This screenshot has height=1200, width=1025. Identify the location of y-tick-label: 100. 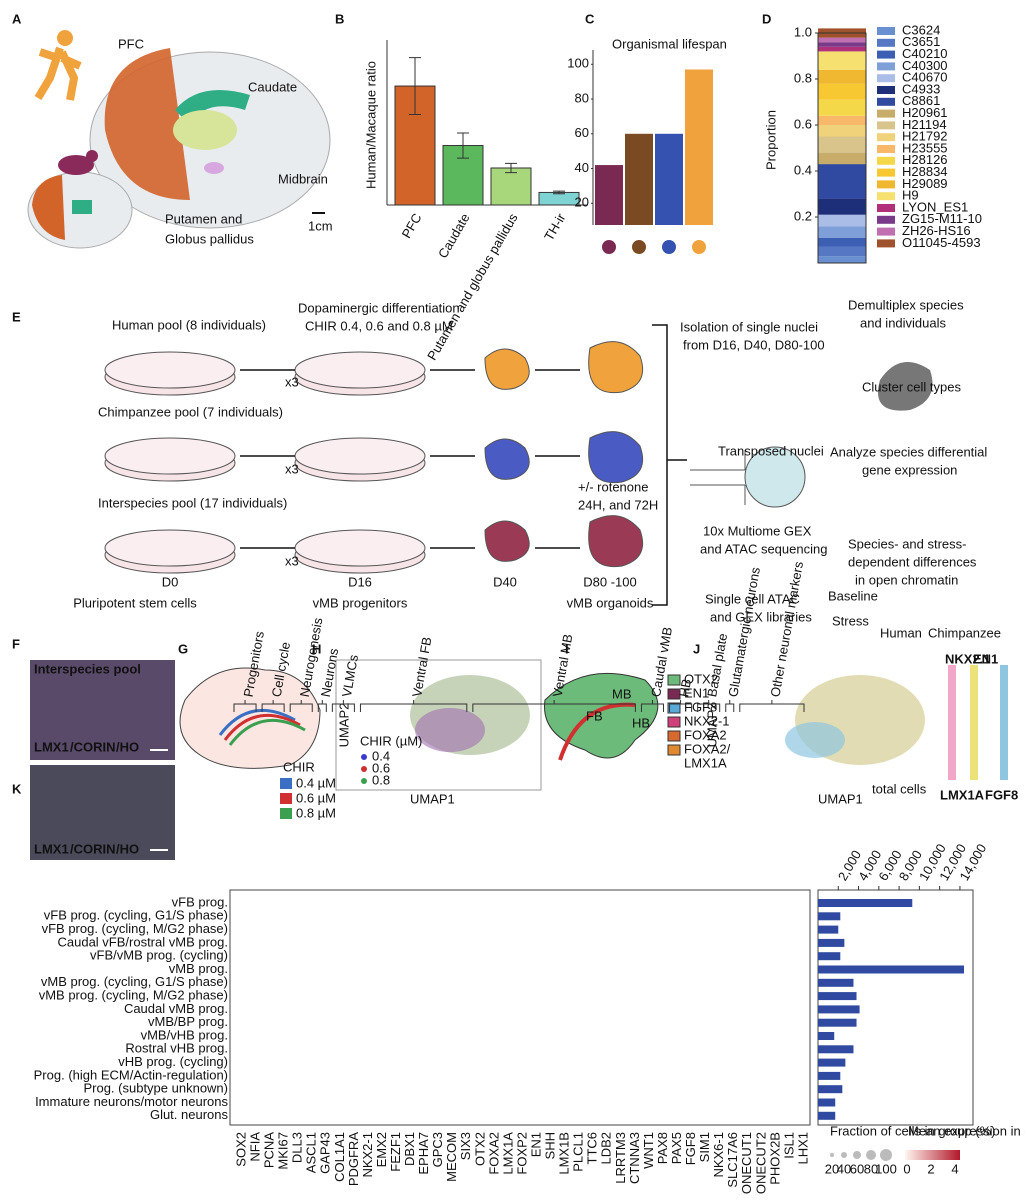
(578, 63).